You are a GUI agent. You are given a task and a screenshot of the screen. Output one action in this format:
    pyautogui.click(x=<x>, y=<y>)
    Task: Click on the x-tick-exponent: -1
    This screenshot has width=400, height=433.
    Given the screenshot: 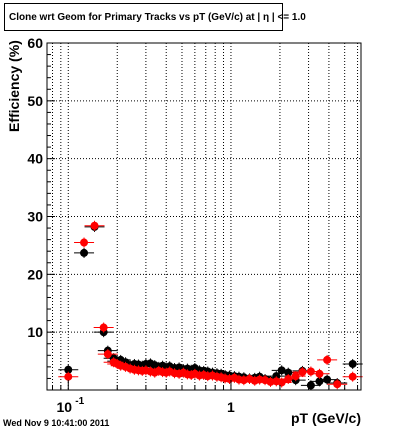 What is the action you would take?
    pyautogui.click(x=79, y=401)
    